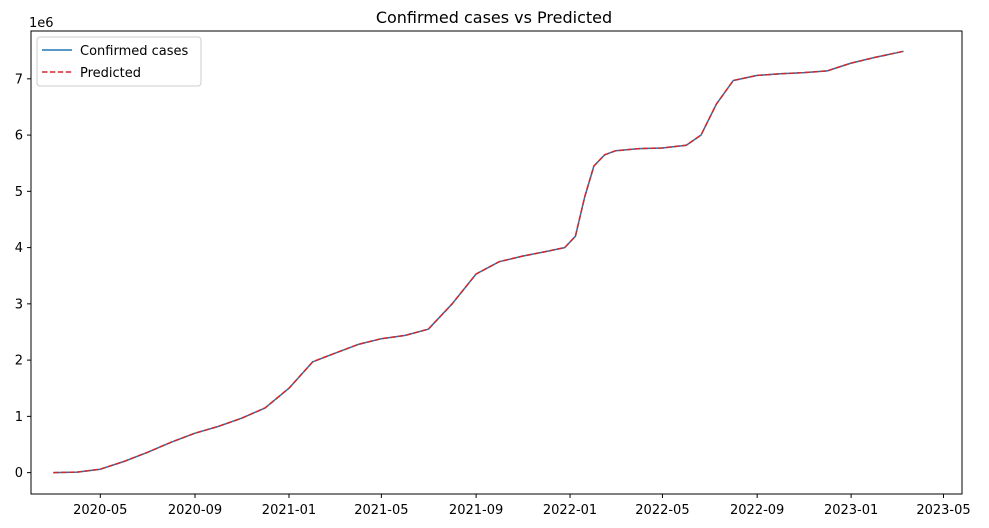 The height and width of the screenshot is (528, 989). I want to click on x-tick-label: 2020-09, so click(195, 510).